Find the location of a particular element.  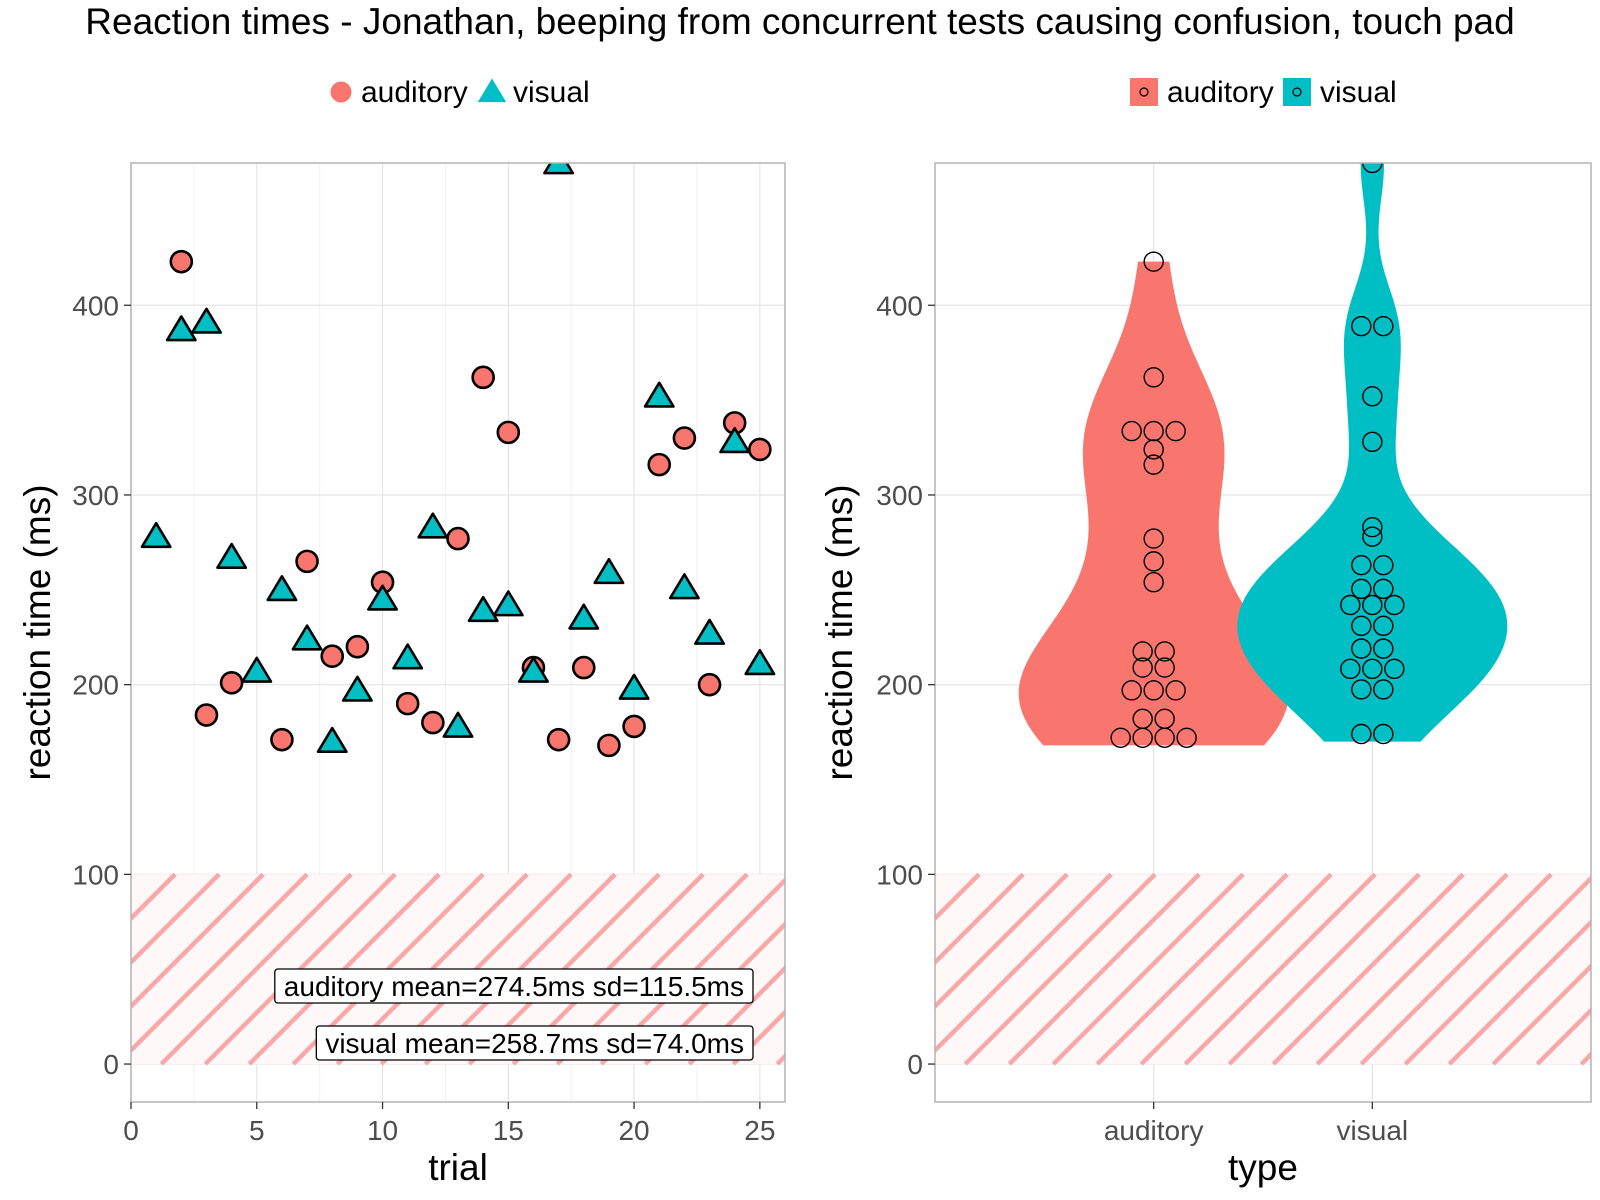

visual-stats-label: visual mean=258.7ms sd=74.0ms is located at coordinates (534, 1043).